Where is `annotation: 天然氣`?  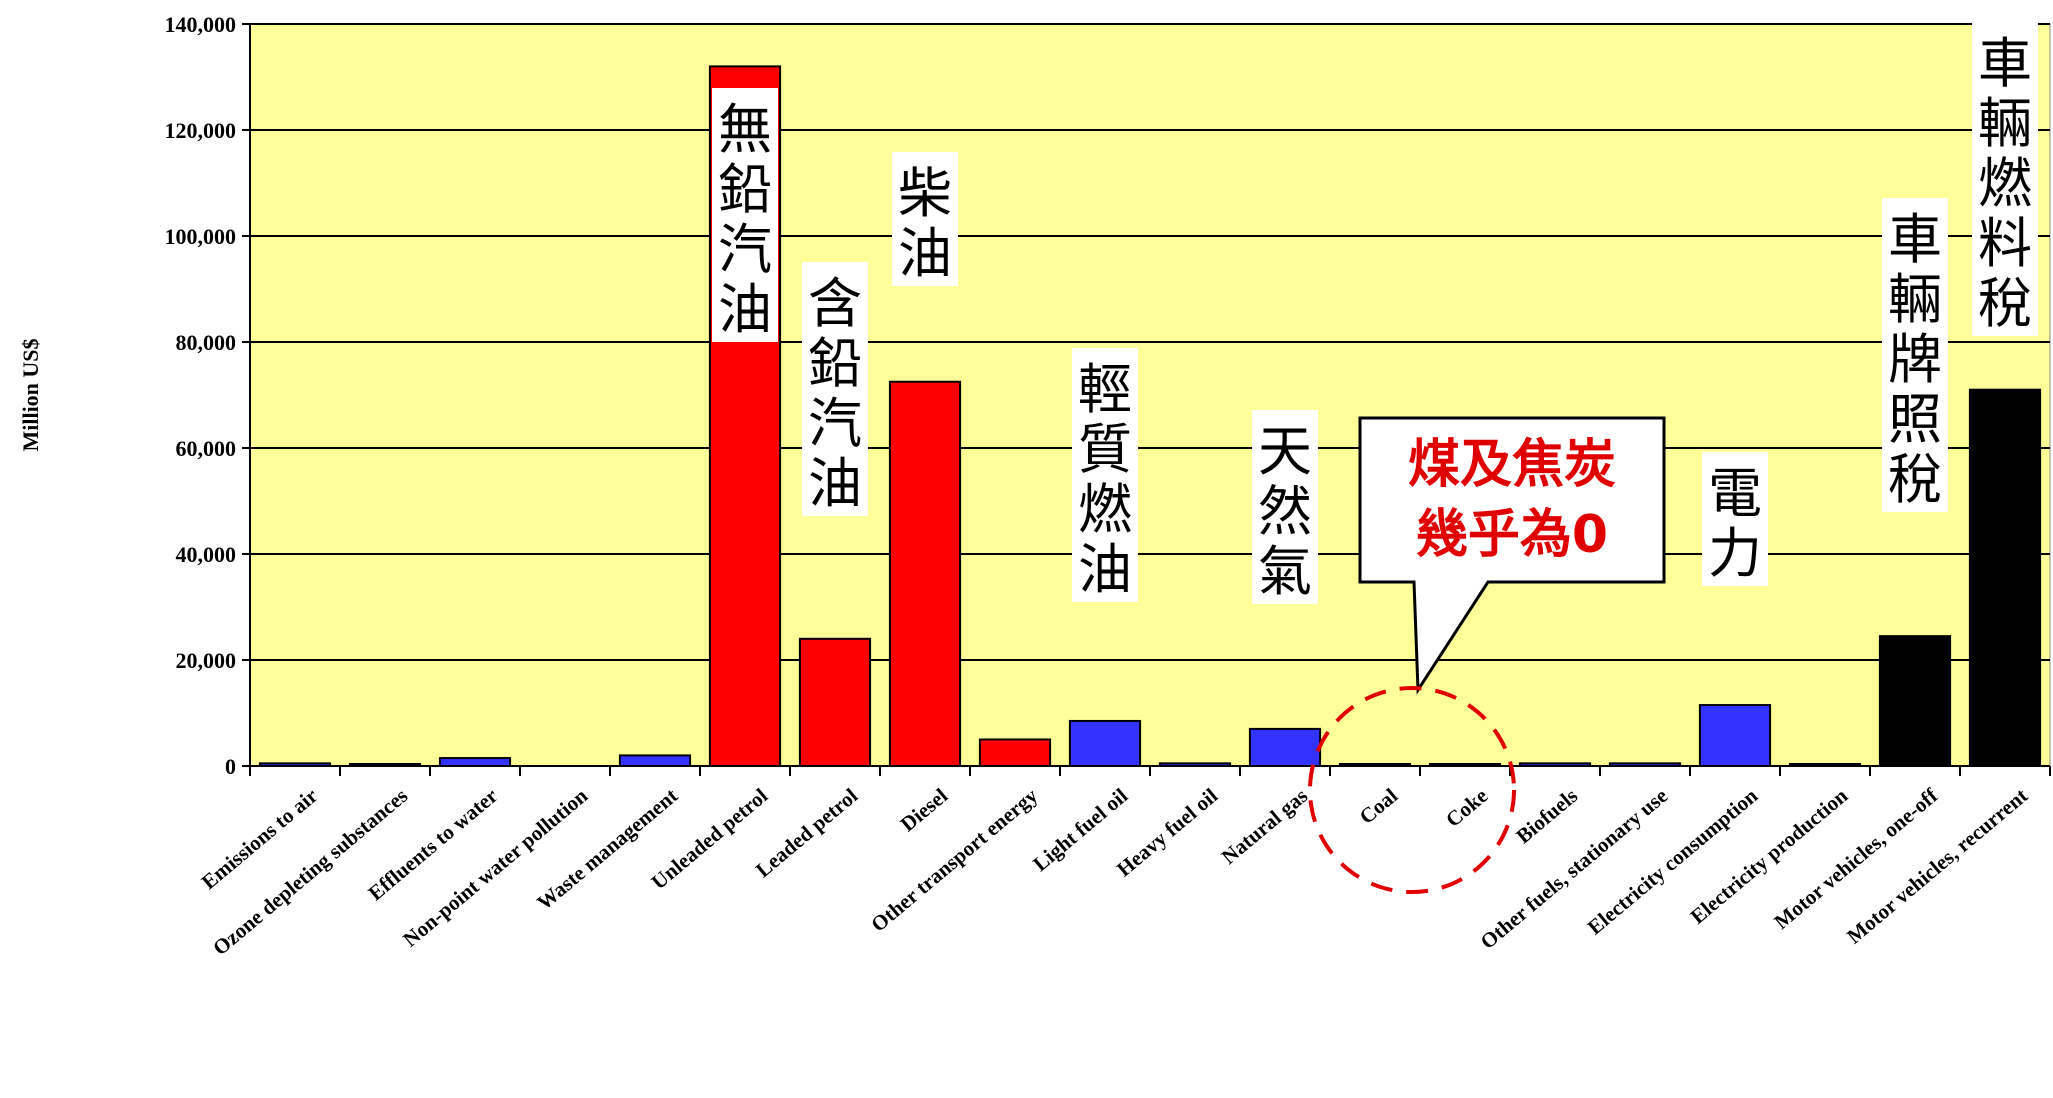
annotation: 天然氣 is located at coordinates (1285, 507).